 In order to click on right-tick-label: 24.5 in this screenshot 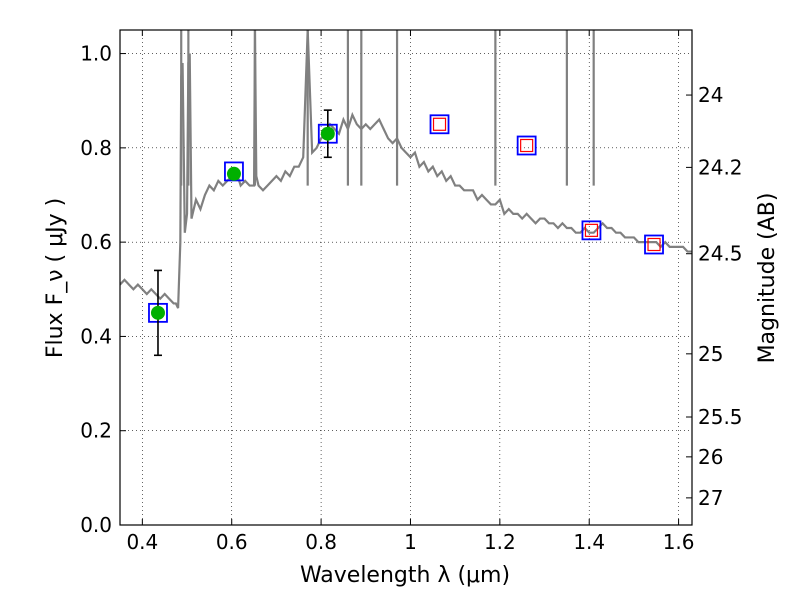, I will do `click(720, 254)`.